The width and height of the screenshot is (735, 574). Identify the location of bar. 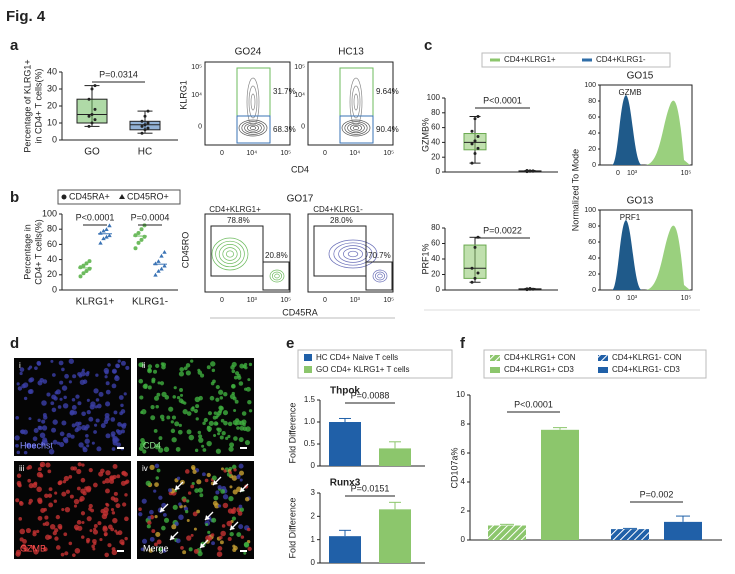
(560, 484).